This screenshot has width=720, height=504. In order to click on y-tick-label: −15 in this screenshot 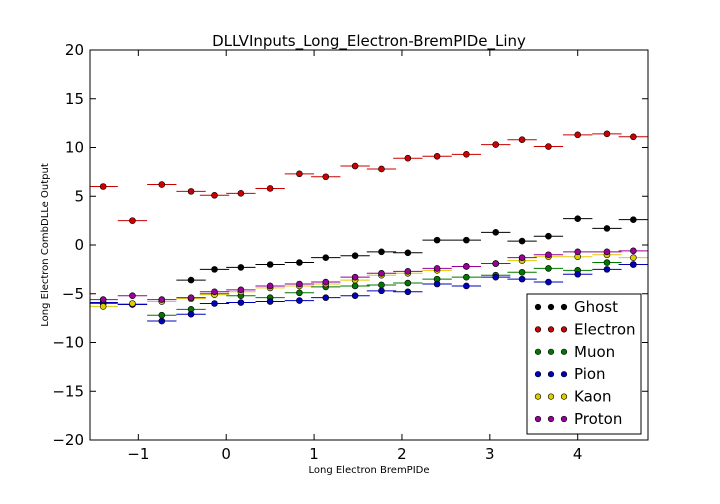, I will do `click(68, 391)`.